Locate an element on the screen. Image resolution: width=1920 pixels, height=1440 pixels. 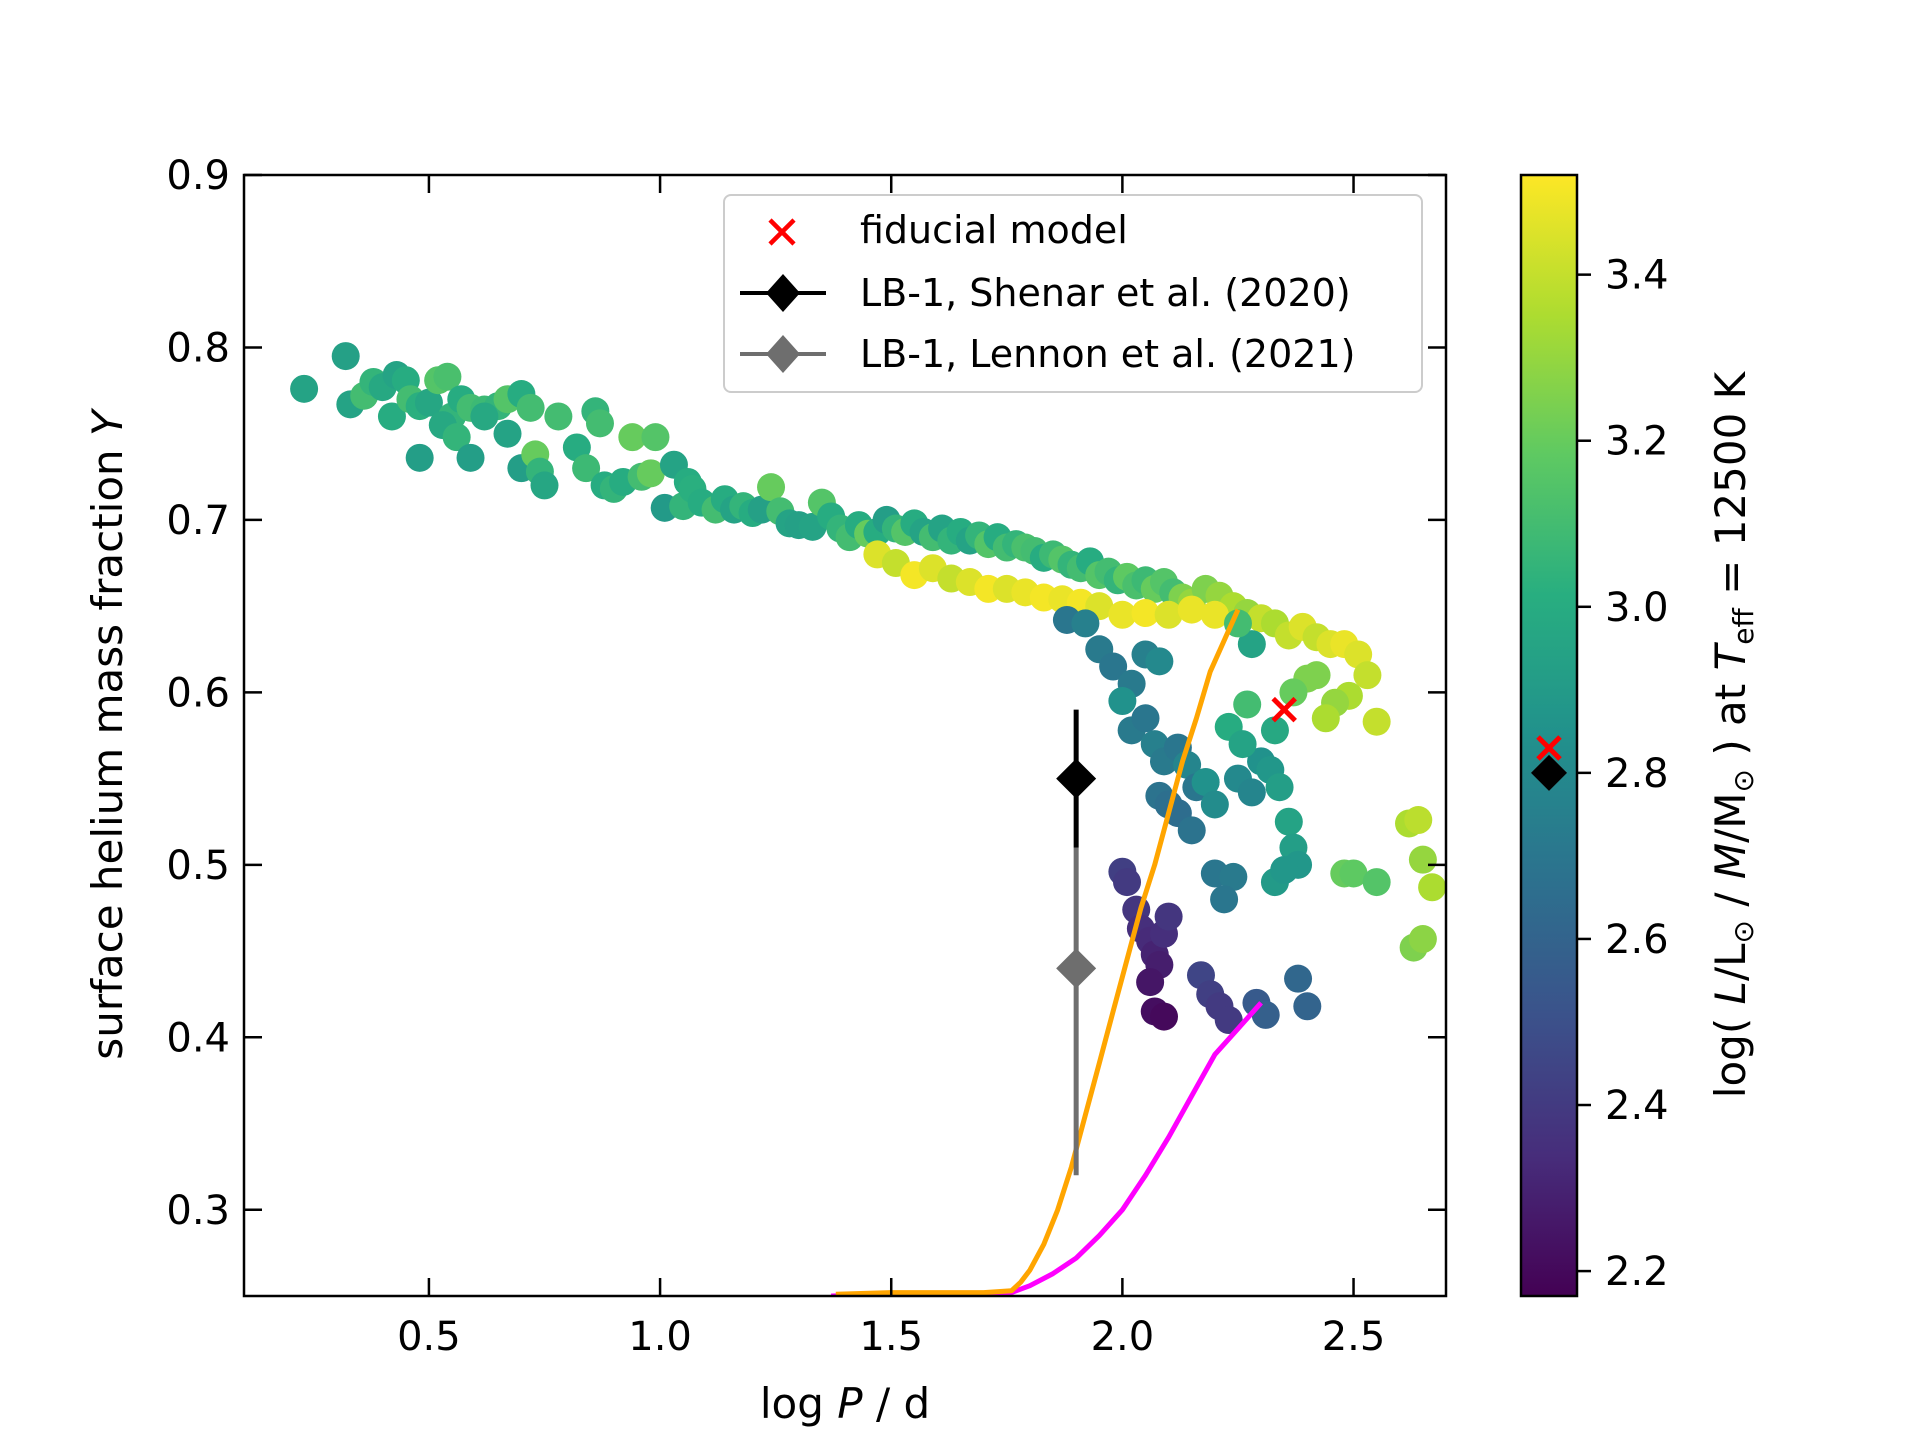
legend-box is located at coordinates (1073, 293).